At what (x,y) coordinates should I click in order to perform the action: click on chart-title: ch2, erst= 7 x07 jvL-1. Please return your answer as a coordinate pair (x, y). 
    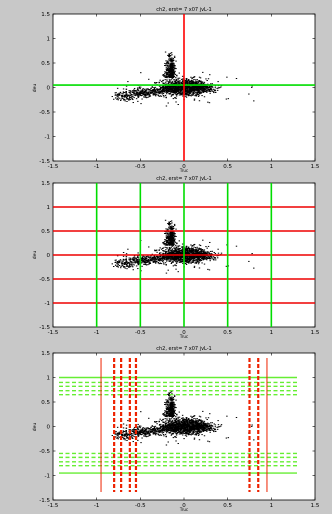
    Looking at the image, I should click on (183, 10).